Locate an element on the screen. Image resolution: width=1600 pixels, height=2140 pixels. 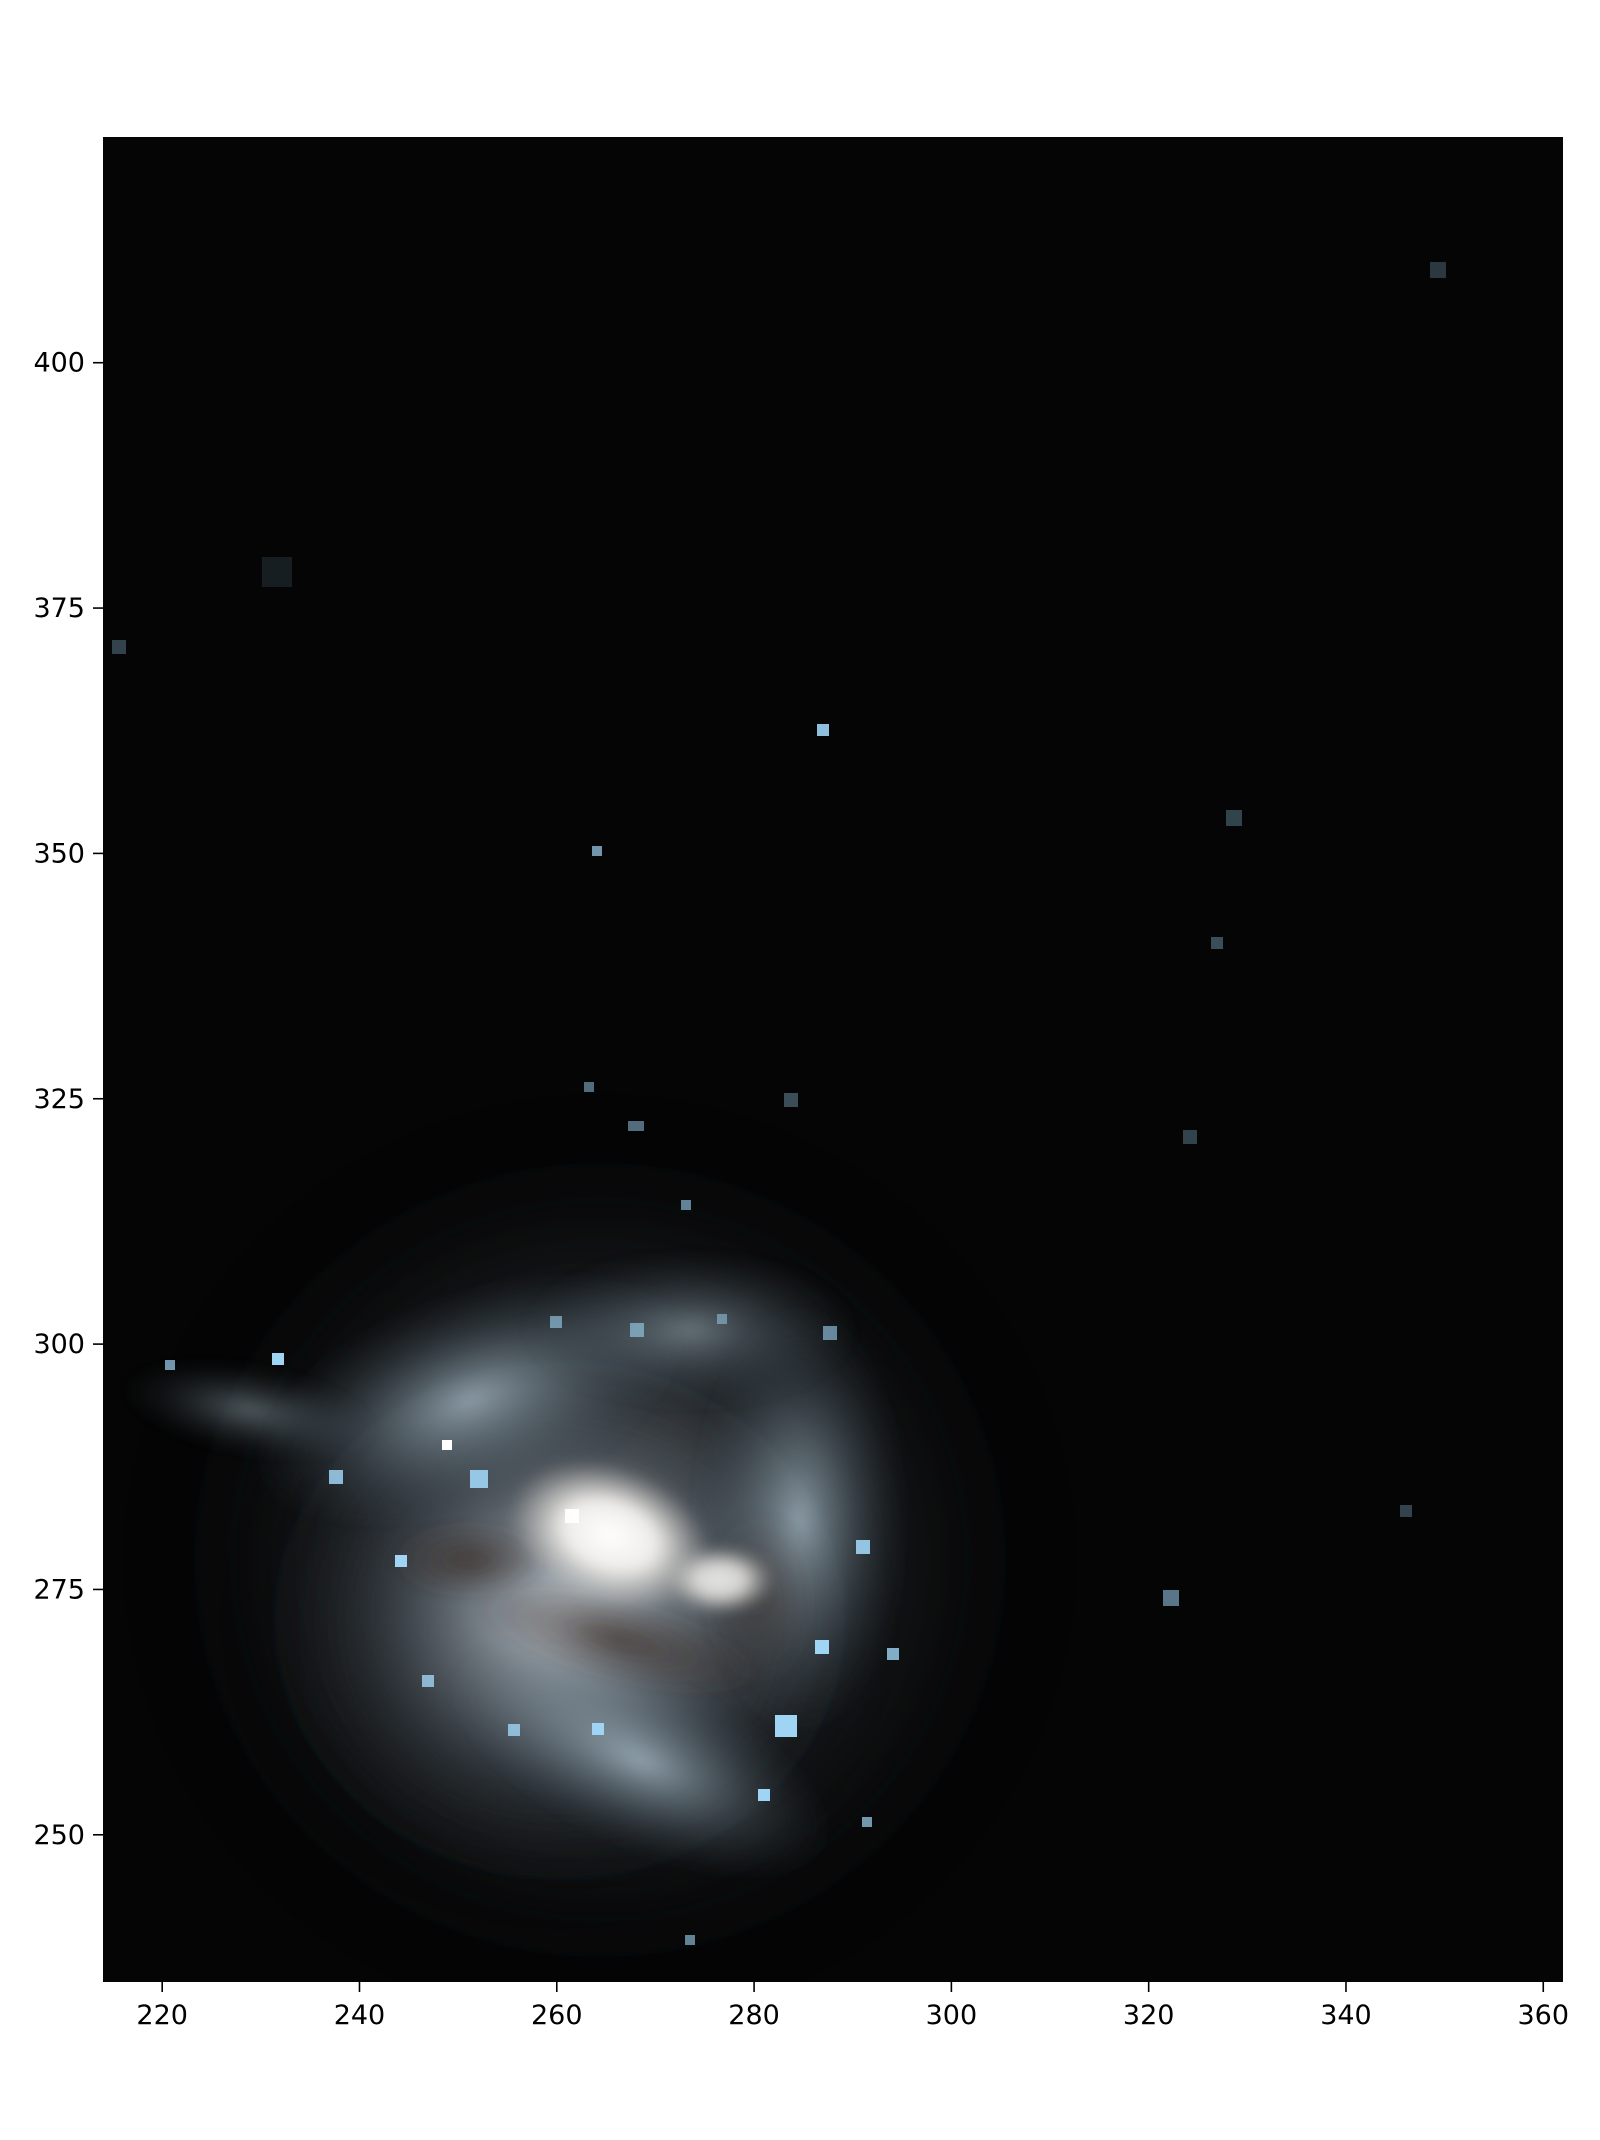
y-tick-label: 400 is located at coordinates (59, 363).